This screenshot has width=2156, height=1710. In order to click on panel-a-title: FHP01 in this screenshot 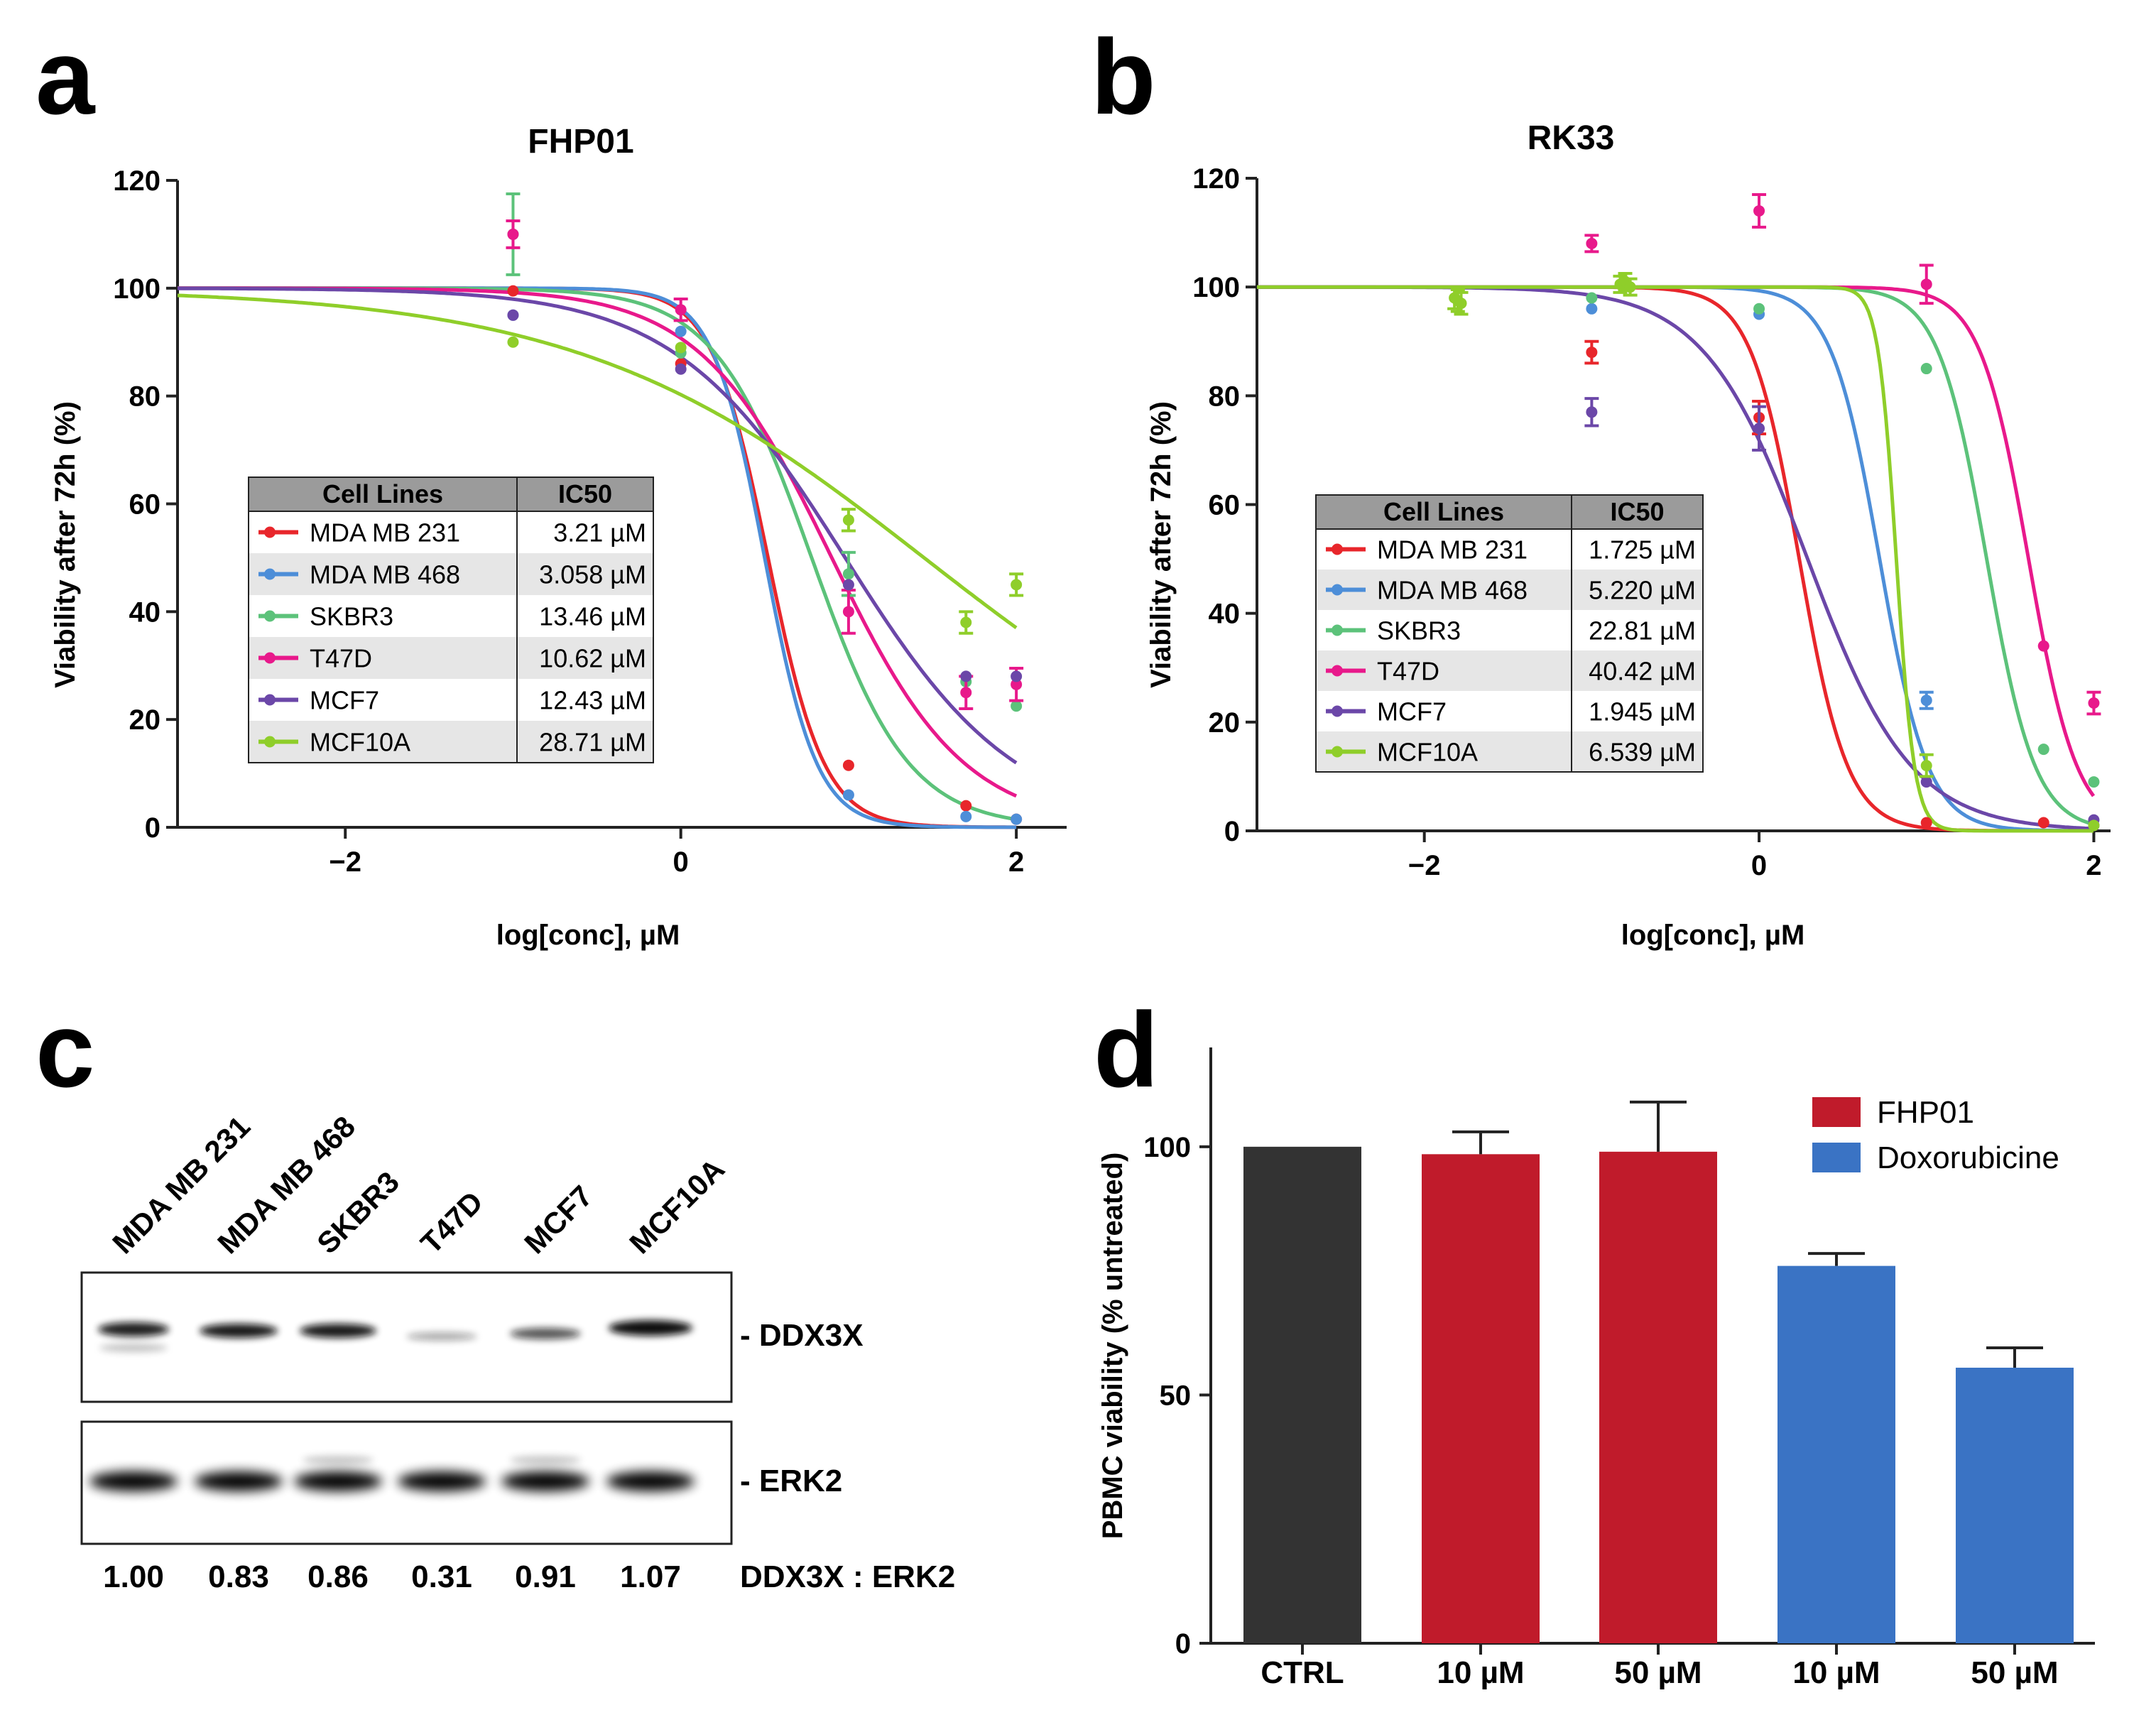, I will do `click(580, 141)`.